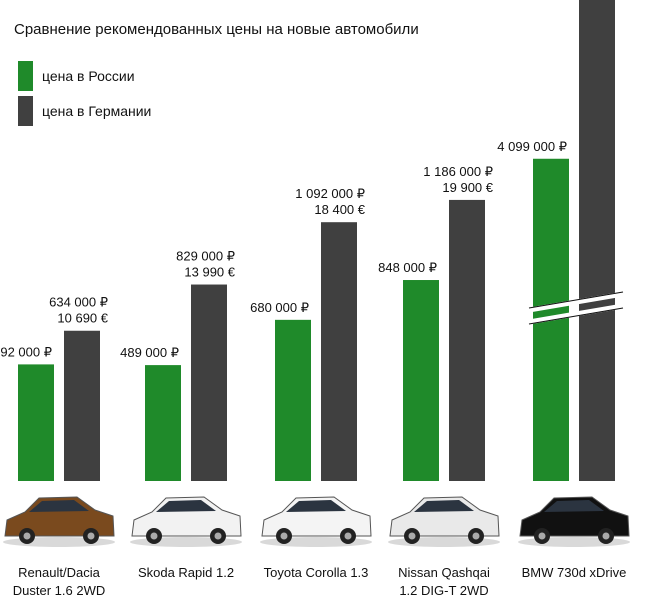 The width and height of the screenshot is (650, 600). I want to click on category-label-2-0: Toyota Corolla 1.3, so click(316, 572).